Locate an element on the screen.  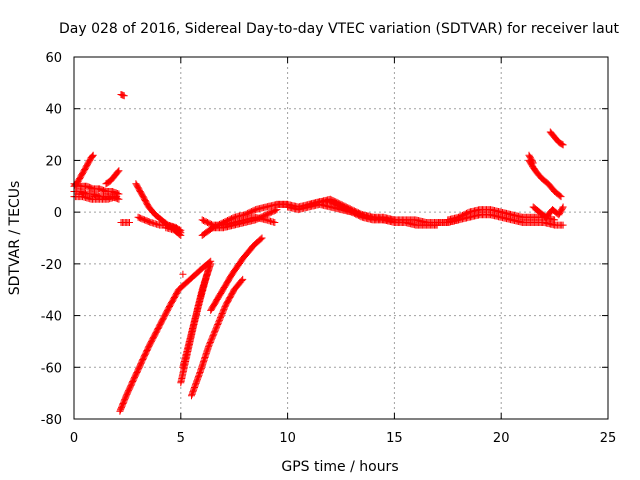
x-tick-label: 0 is located at coordinates (74, 438).